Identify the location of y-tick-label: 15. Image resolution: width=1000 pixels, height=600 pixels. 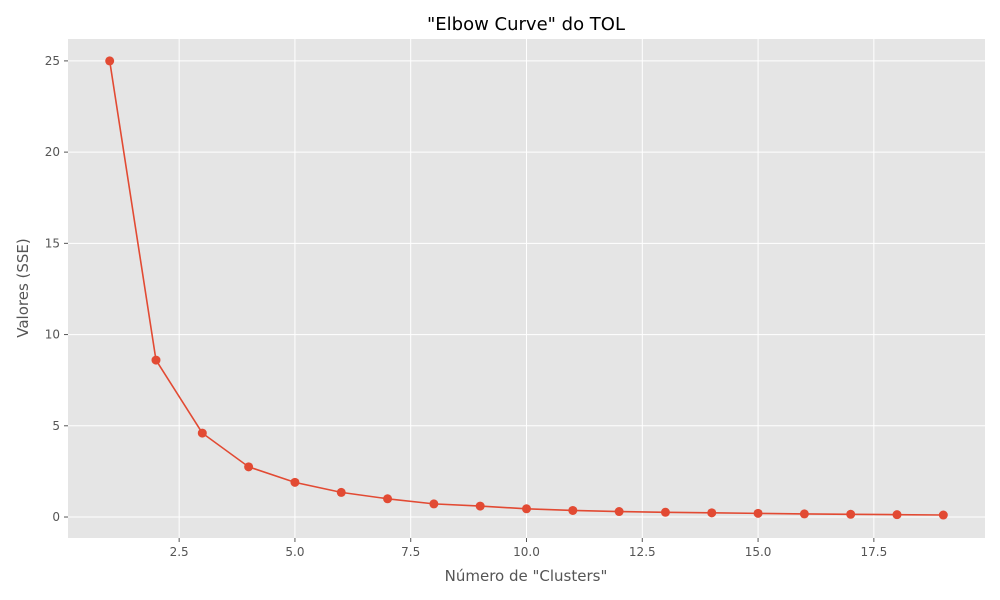
(52, 243).